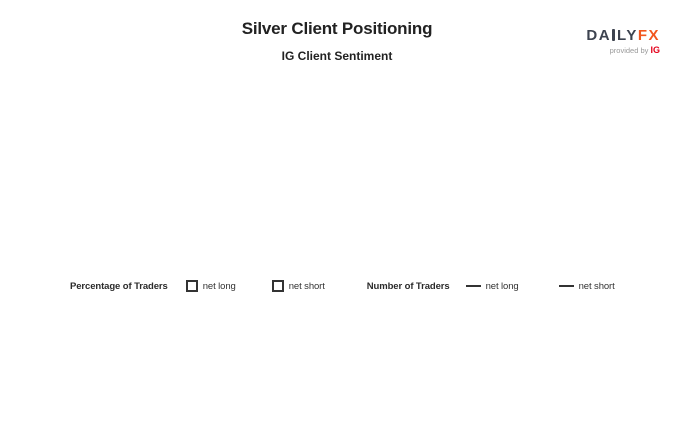 The image size is (674, 430). Describe the element at coordinates (629, 50) in the screenshot. I see `provided-by-text: provided by` at that location.